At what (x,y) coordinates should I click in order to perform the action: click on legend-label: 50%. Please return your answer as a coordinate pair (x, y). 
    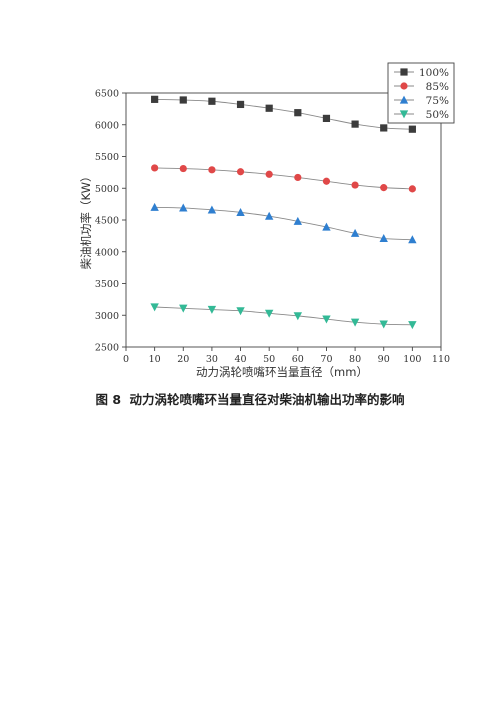
    Looking at the image, I should click on (437, 115).